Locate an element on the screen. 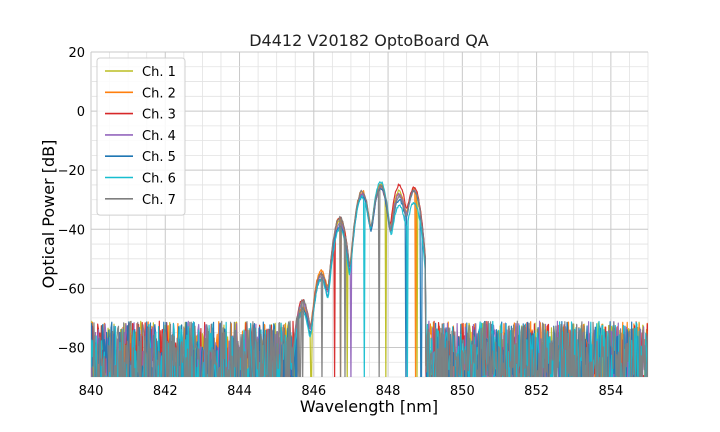 This screenshot has height=432, width=720. x-tick-label: 842 is located at coordinates (165, 391).